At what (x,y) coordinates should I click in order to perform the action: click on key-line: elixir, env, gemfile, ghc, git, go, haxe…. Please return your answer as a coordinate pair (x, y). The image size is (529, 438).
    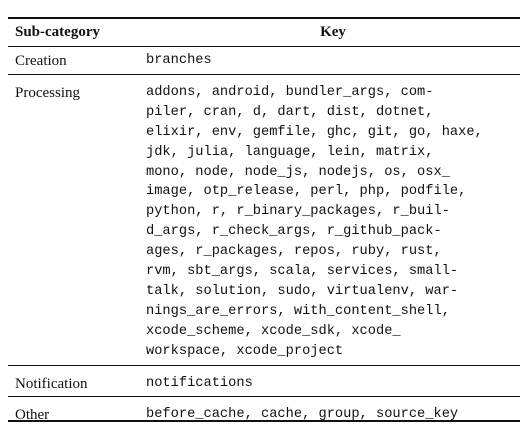
    Looking at the image, I should click on (314, 132).